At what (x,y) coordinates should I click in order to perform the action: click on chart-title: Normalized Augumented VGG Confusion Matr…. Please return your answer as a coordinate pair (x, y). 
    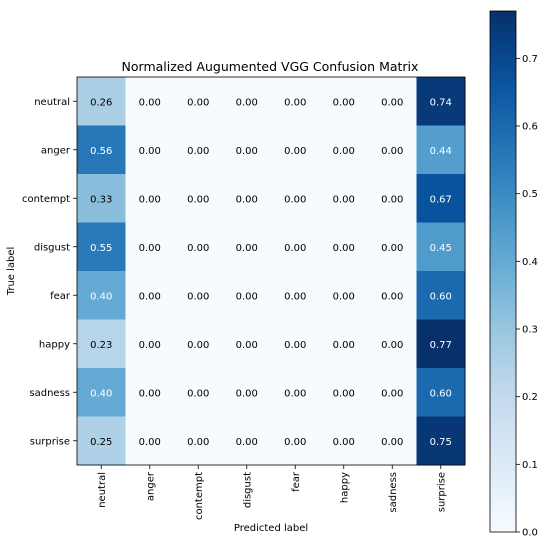
    Looking at the image, I should click on (270, 66).